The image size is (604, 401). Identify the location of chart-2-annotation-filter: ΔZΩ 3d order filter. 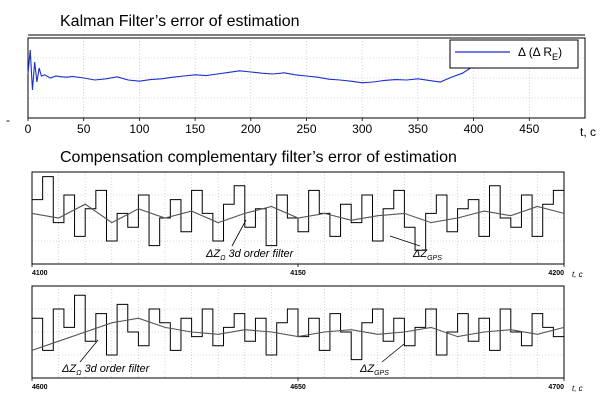
(250, 255).